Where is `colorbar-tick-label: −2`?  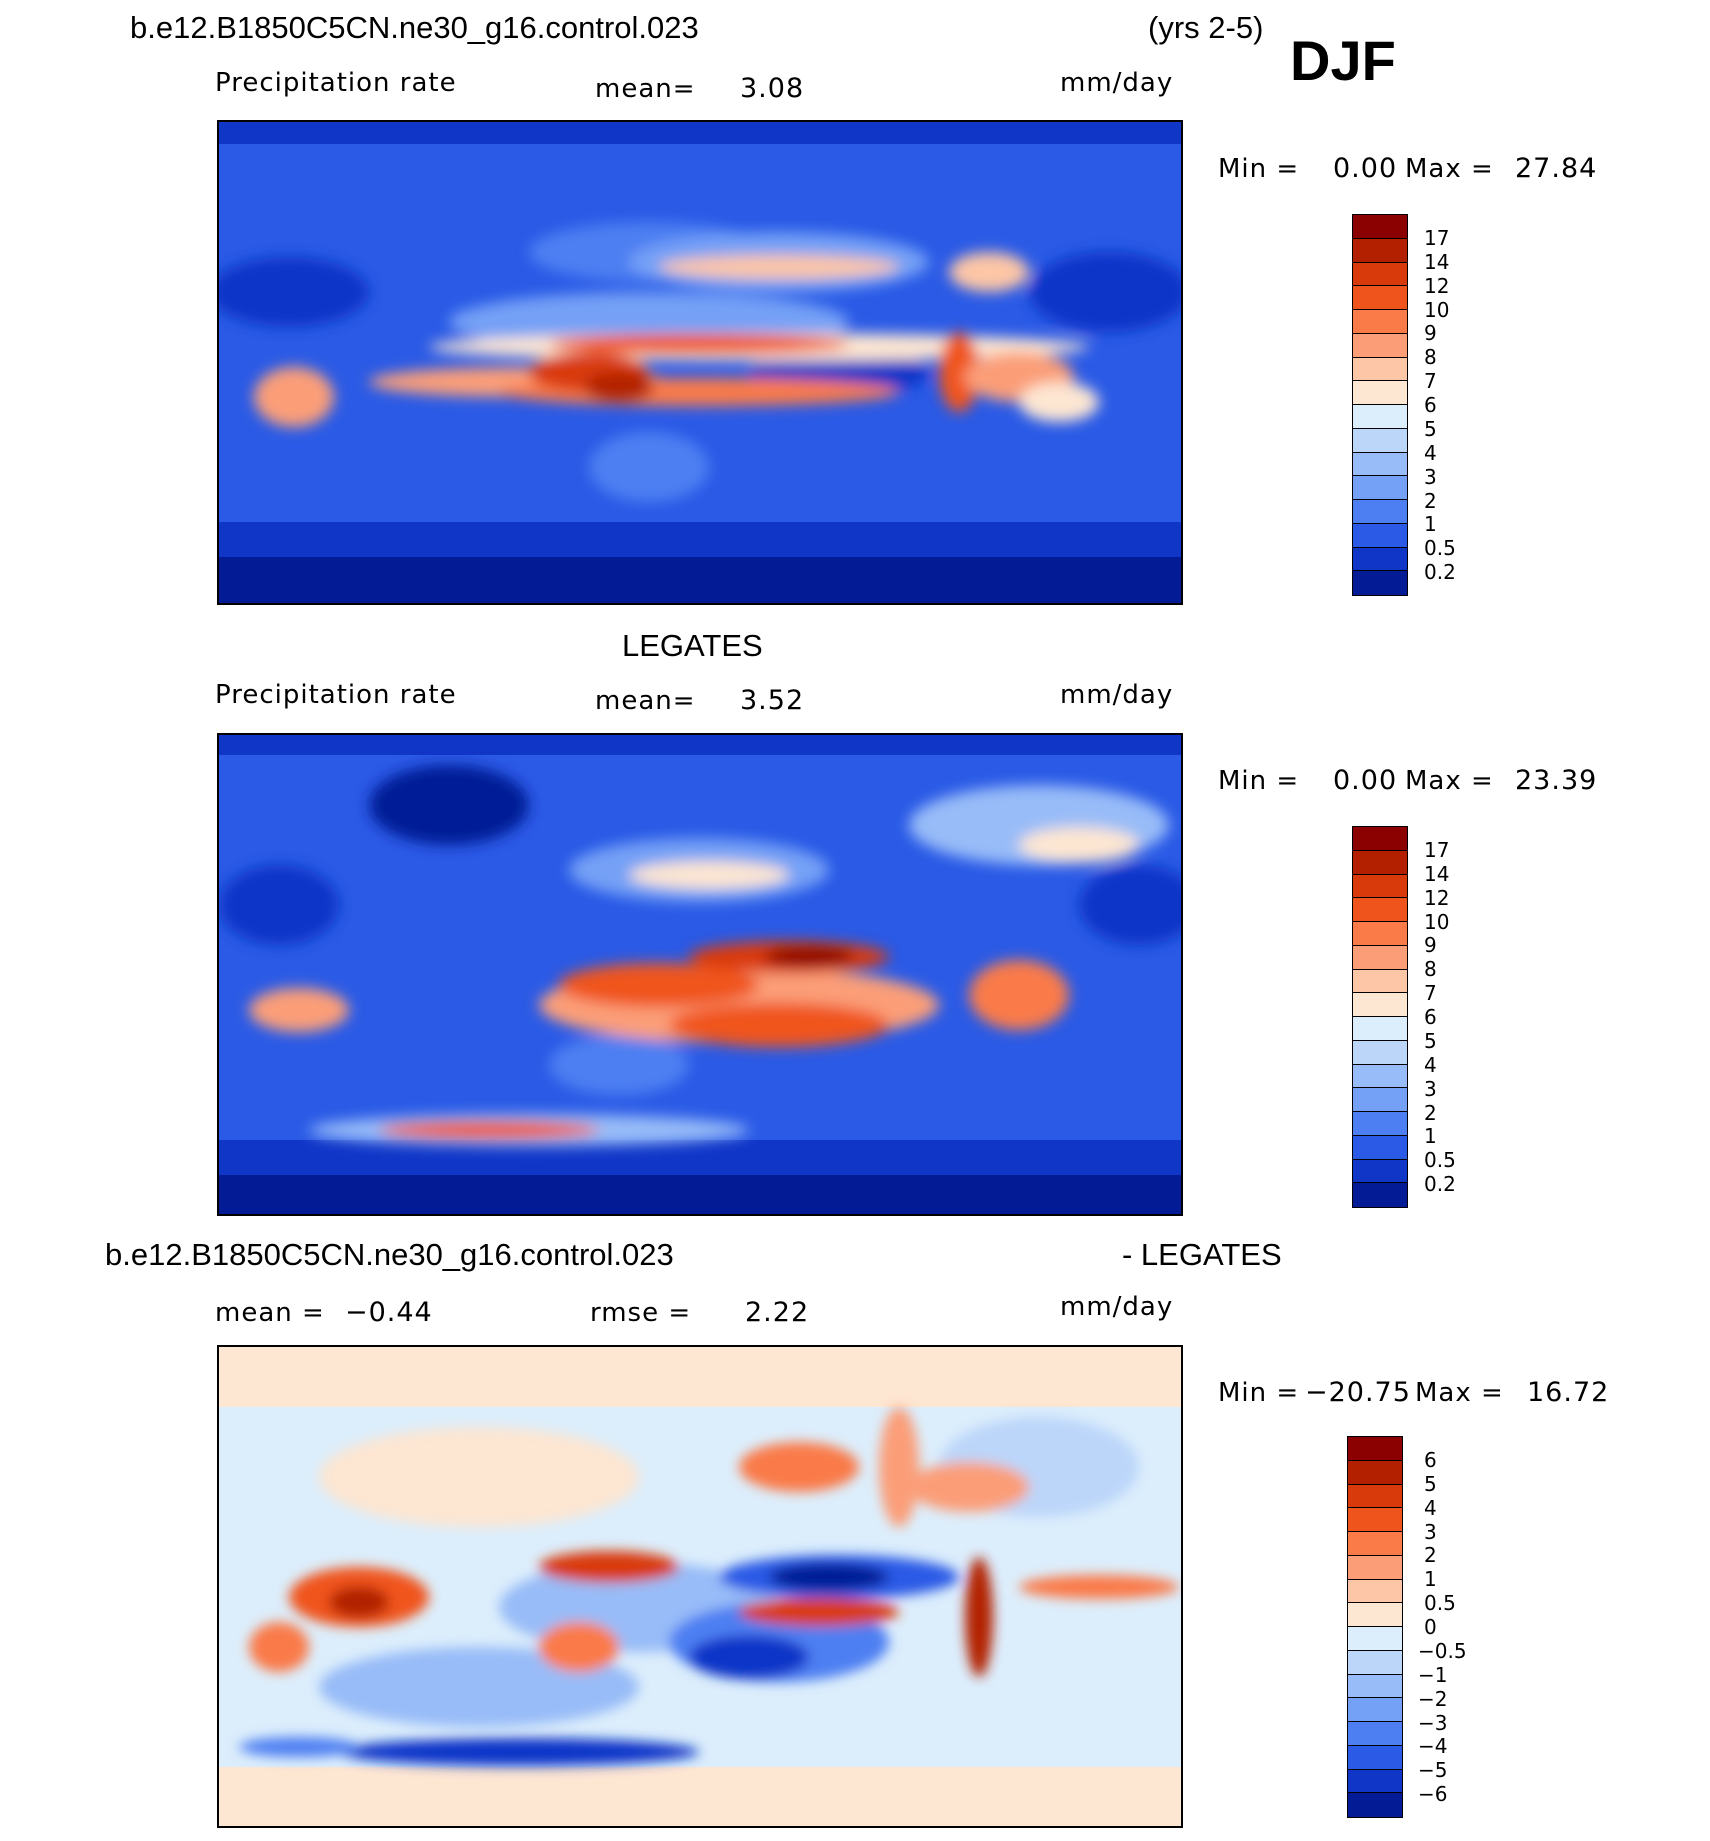 colorbar-tick-label: −2 is located at coordinates (1433, 1698).